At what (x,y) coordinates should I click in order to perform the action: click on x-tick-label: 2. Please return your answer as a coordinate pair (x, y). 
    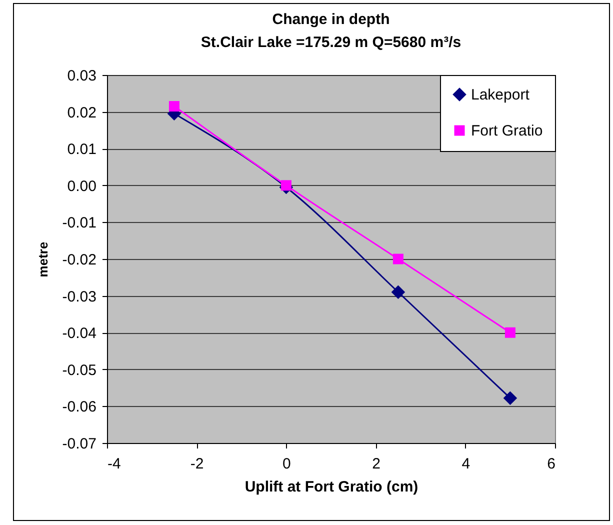
    Looking at the image, I should click on (376, 464).